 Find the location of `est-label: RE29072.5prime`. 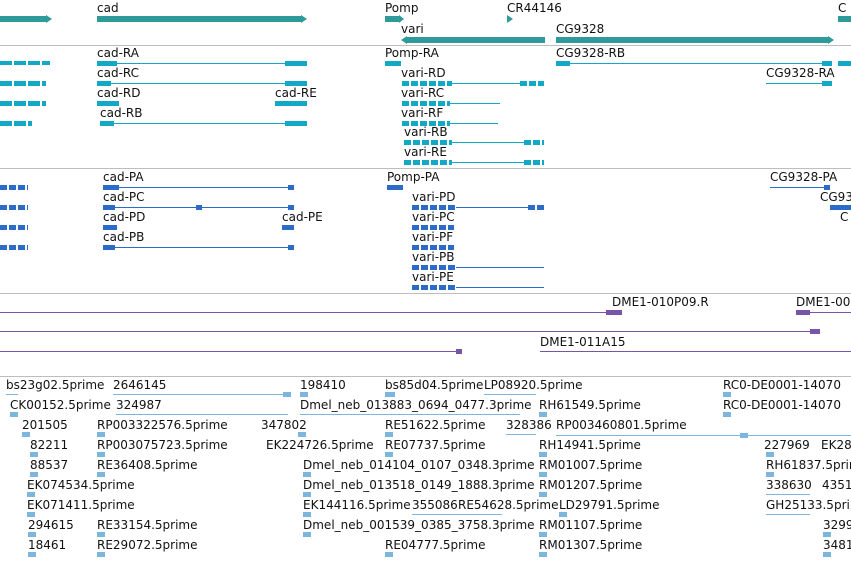

est-label: RE29072.5prime is located at coordinates (147, 545).